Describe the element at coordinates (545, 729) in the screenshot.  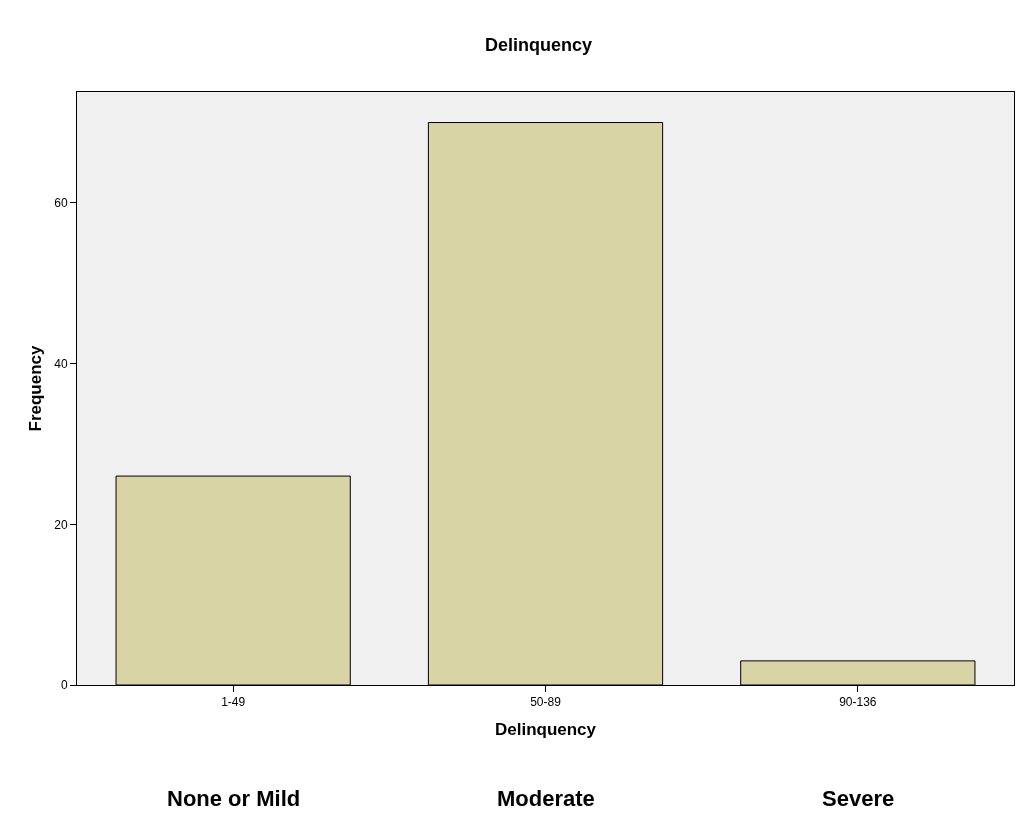
I see `x-axis-title: Delinquency` at that location.